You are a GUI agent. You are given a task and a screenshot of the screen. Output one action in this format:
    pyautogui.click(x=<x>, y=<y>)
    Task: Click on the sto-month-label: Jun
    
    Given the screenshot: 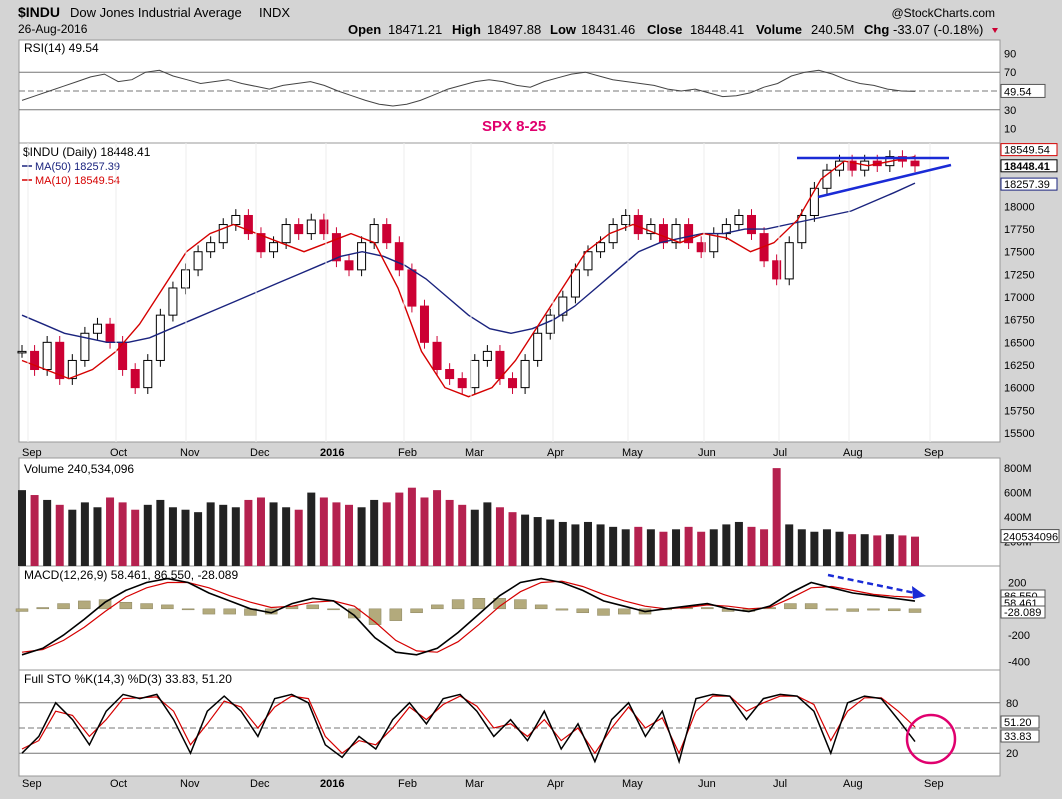 What is the action you would take?
    pyautogui.click(x=707, y=784)
    